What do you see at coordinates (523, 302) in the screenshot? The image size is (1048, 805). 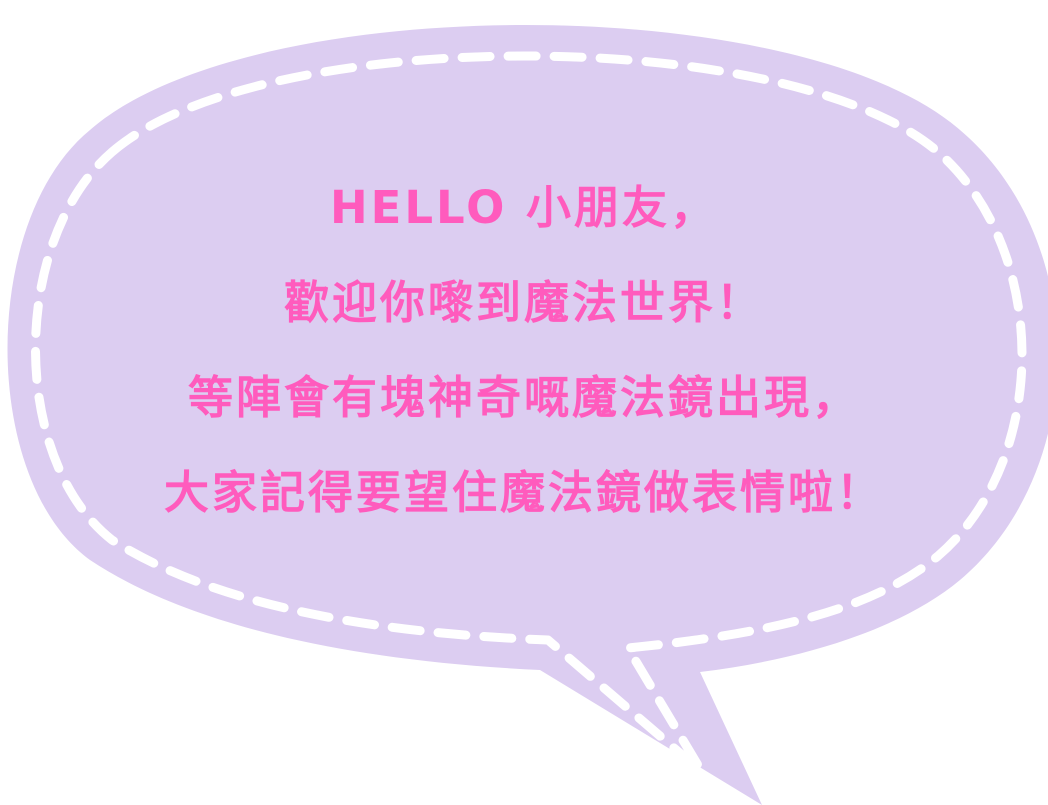 I see `message-line-2: 歡迎你嚟到魔法世界！` at bounding box center [523, 302].